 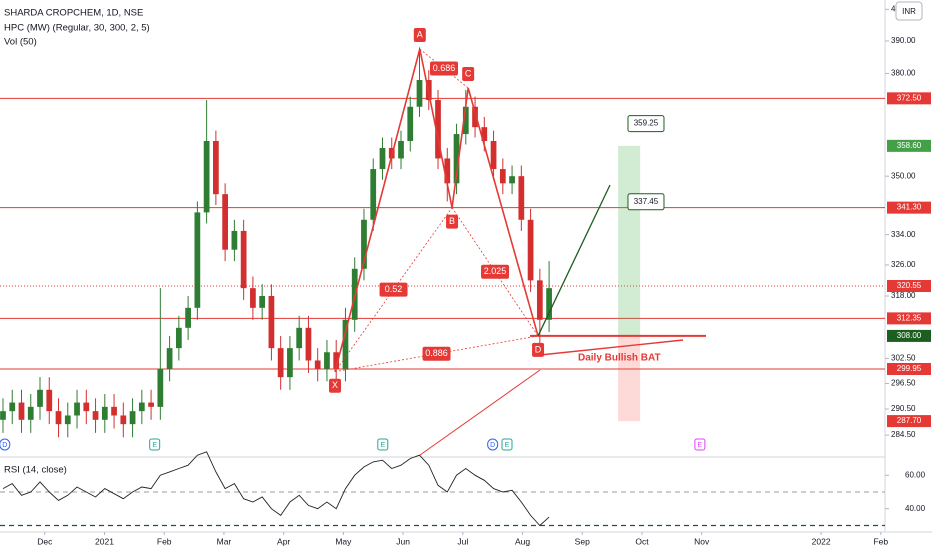 I want to click on point-label: D, so click(x=538, y=349).